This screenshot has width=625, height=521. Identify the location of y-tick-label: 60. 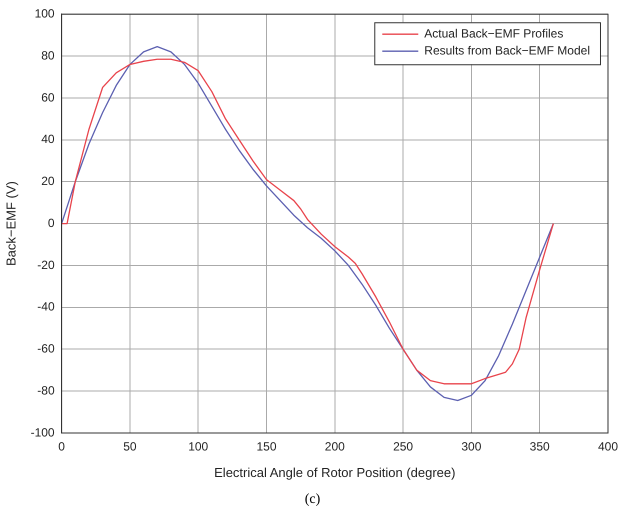
(48, 97).